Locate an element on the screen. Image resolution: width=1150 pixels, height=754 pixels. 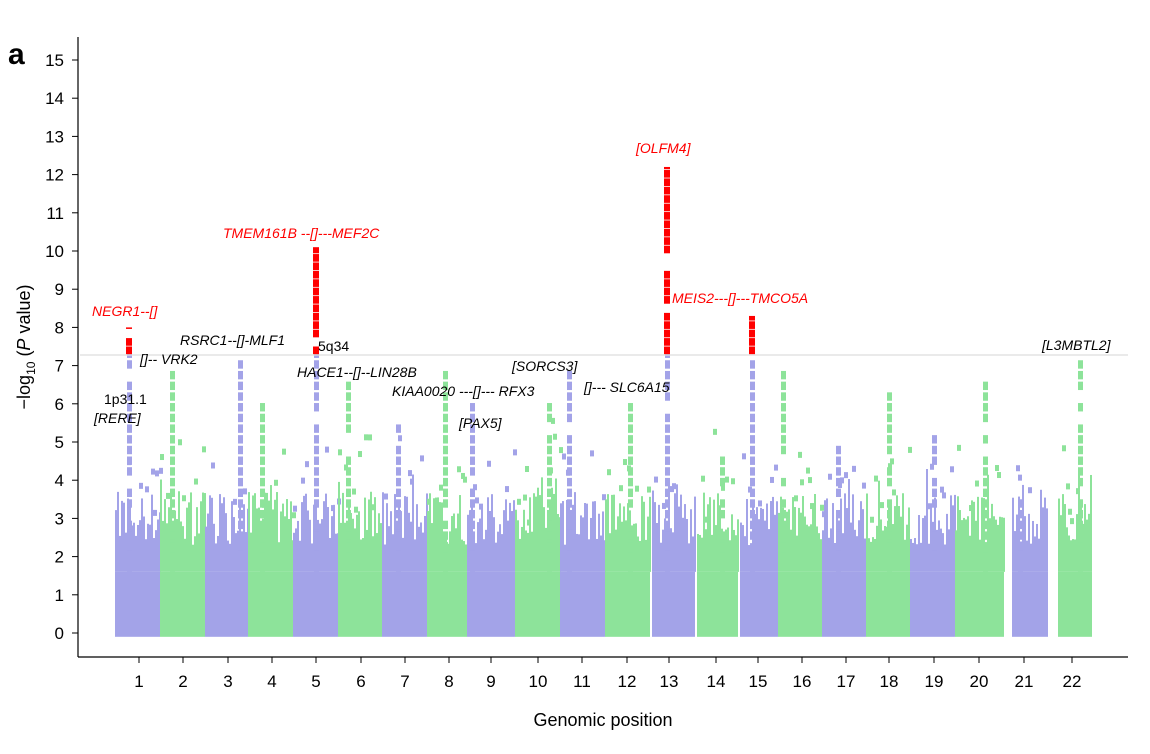
chromosome-4-points is located at coordinates (272, 520).